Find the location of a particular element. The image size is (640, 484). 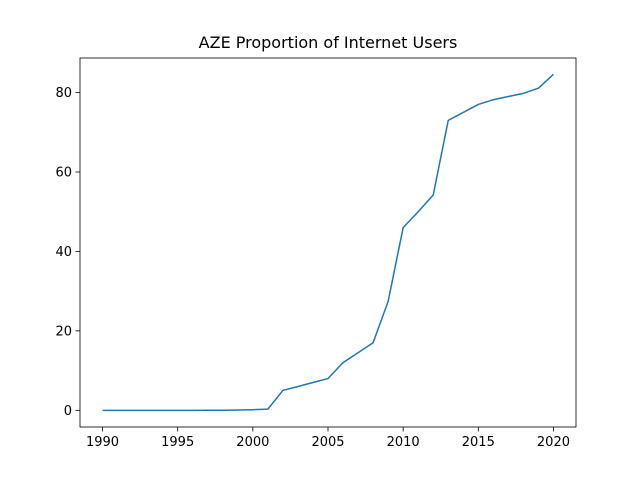

x-tick-label: 2005 is located at coordinates (327, 442).